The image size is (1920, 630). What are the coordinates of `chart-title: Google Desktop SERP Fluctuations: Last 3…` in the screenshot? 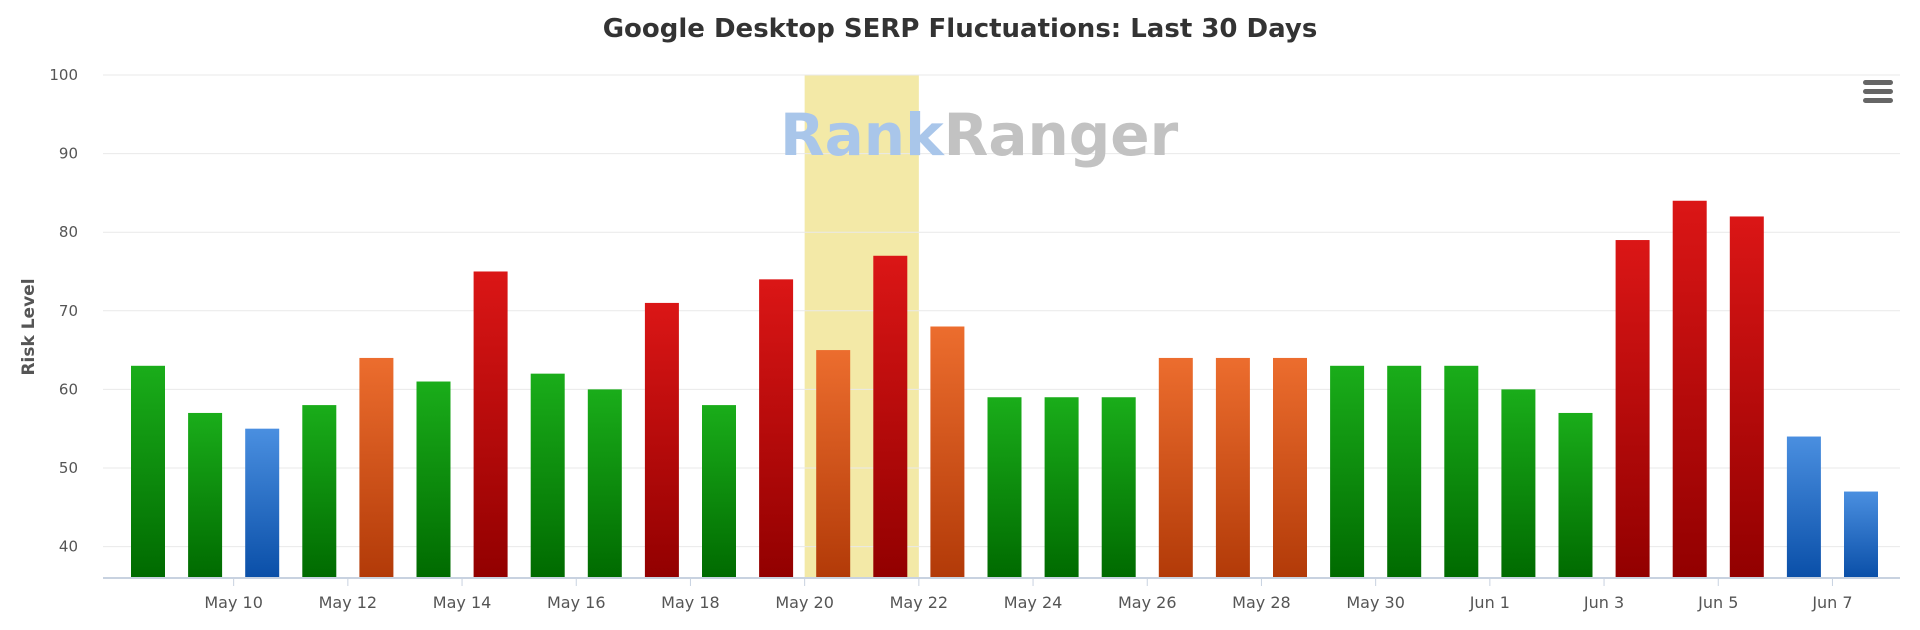 It's located at (960, 29).